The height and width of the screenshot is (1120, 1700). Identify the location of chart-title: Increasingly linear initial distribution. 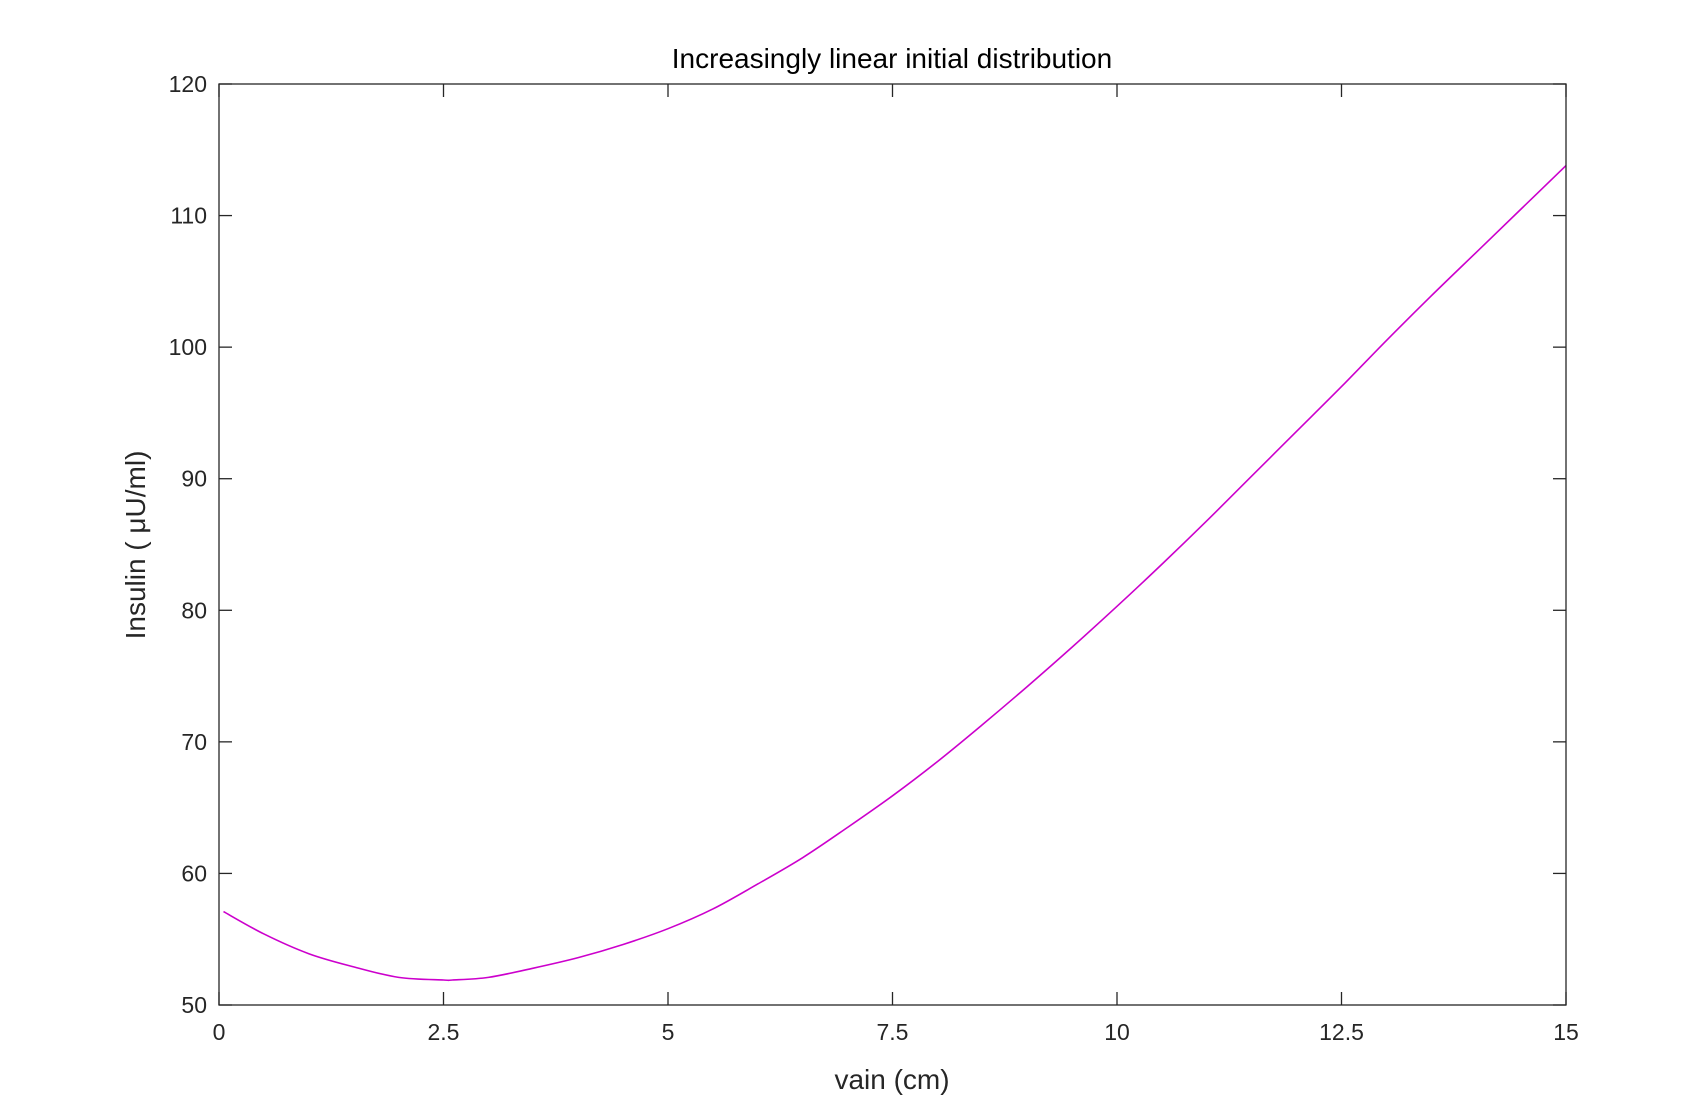
(892, 58).